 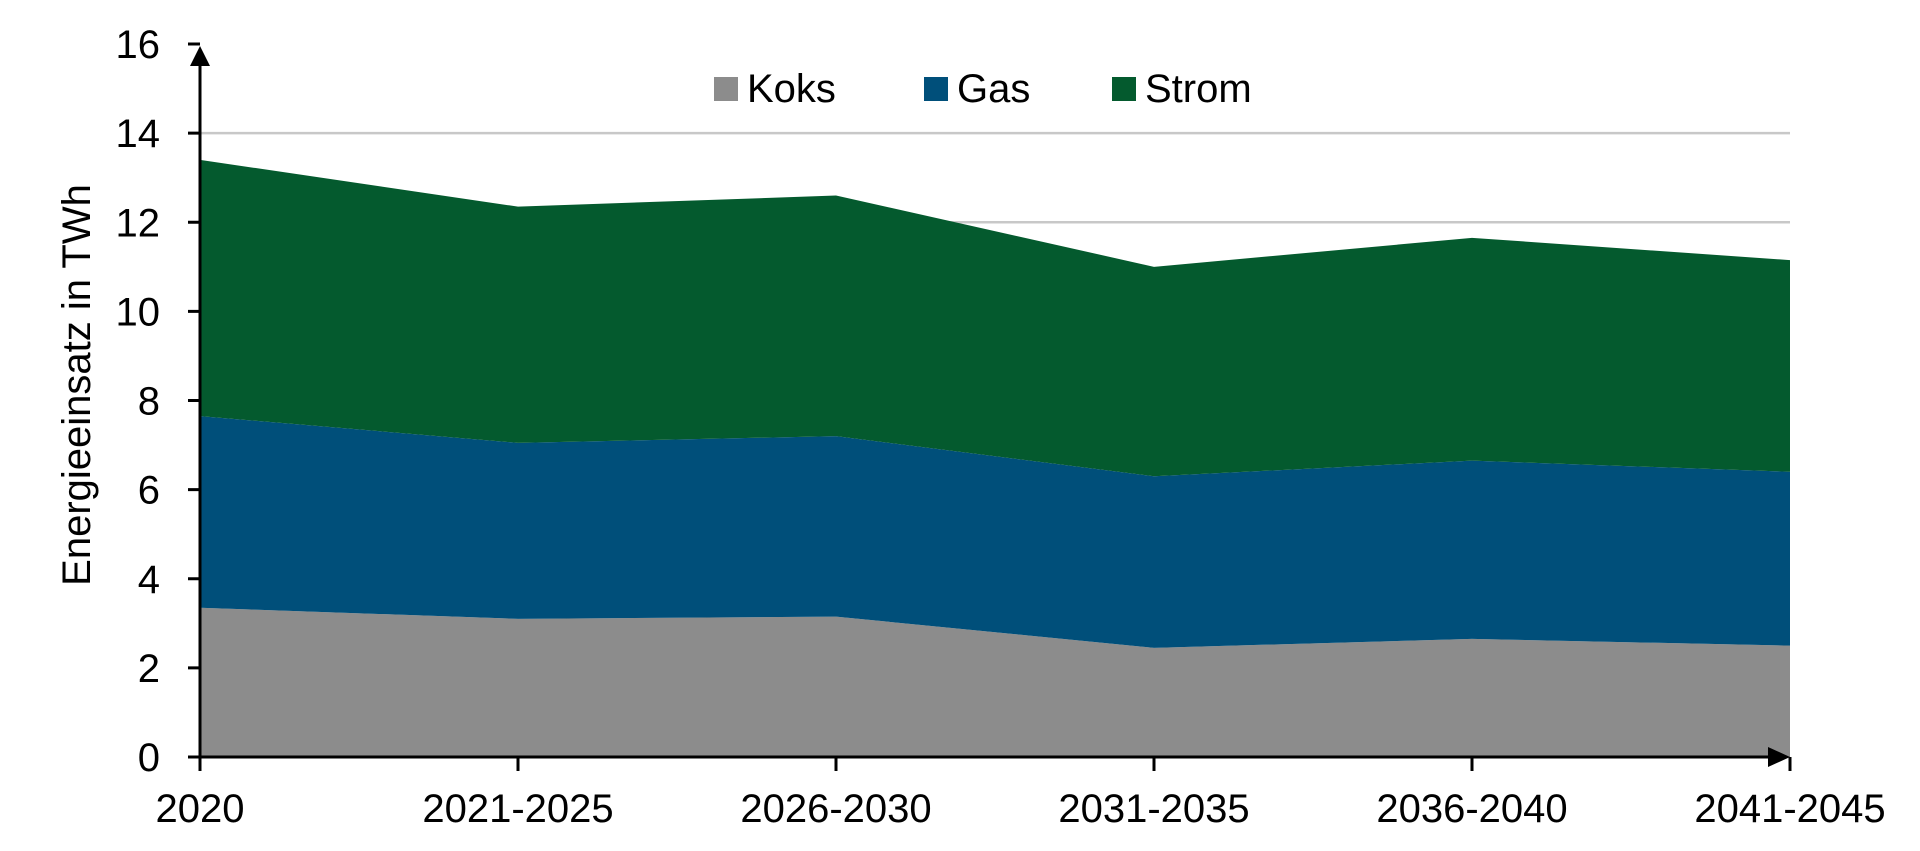 What do you see at coordinates (138, 134) in the screenshot?
I see `y-tick-label: 14` at bounding box center [138, 134].